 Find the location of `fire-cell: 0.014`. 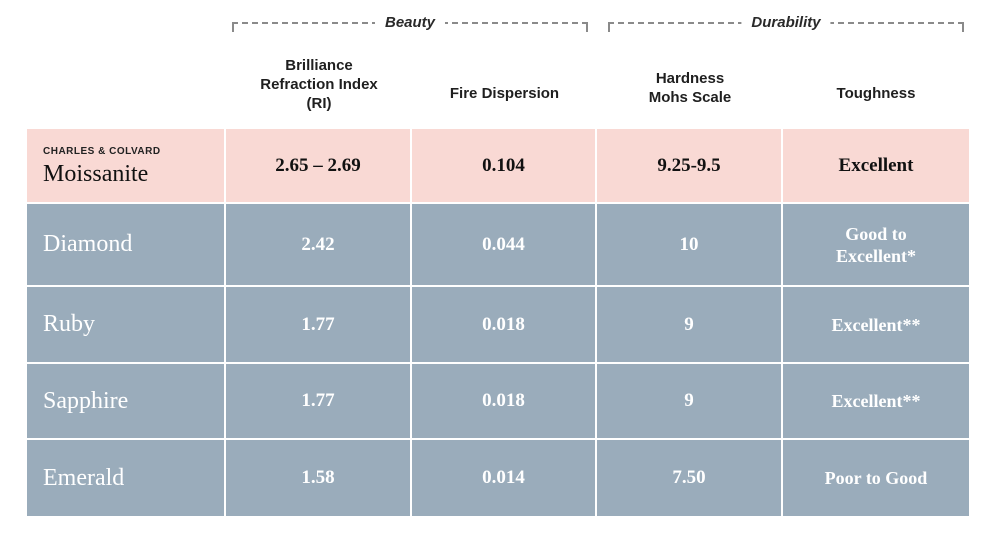

fire-cell: 0.014 is located at coordinates (504, 478).